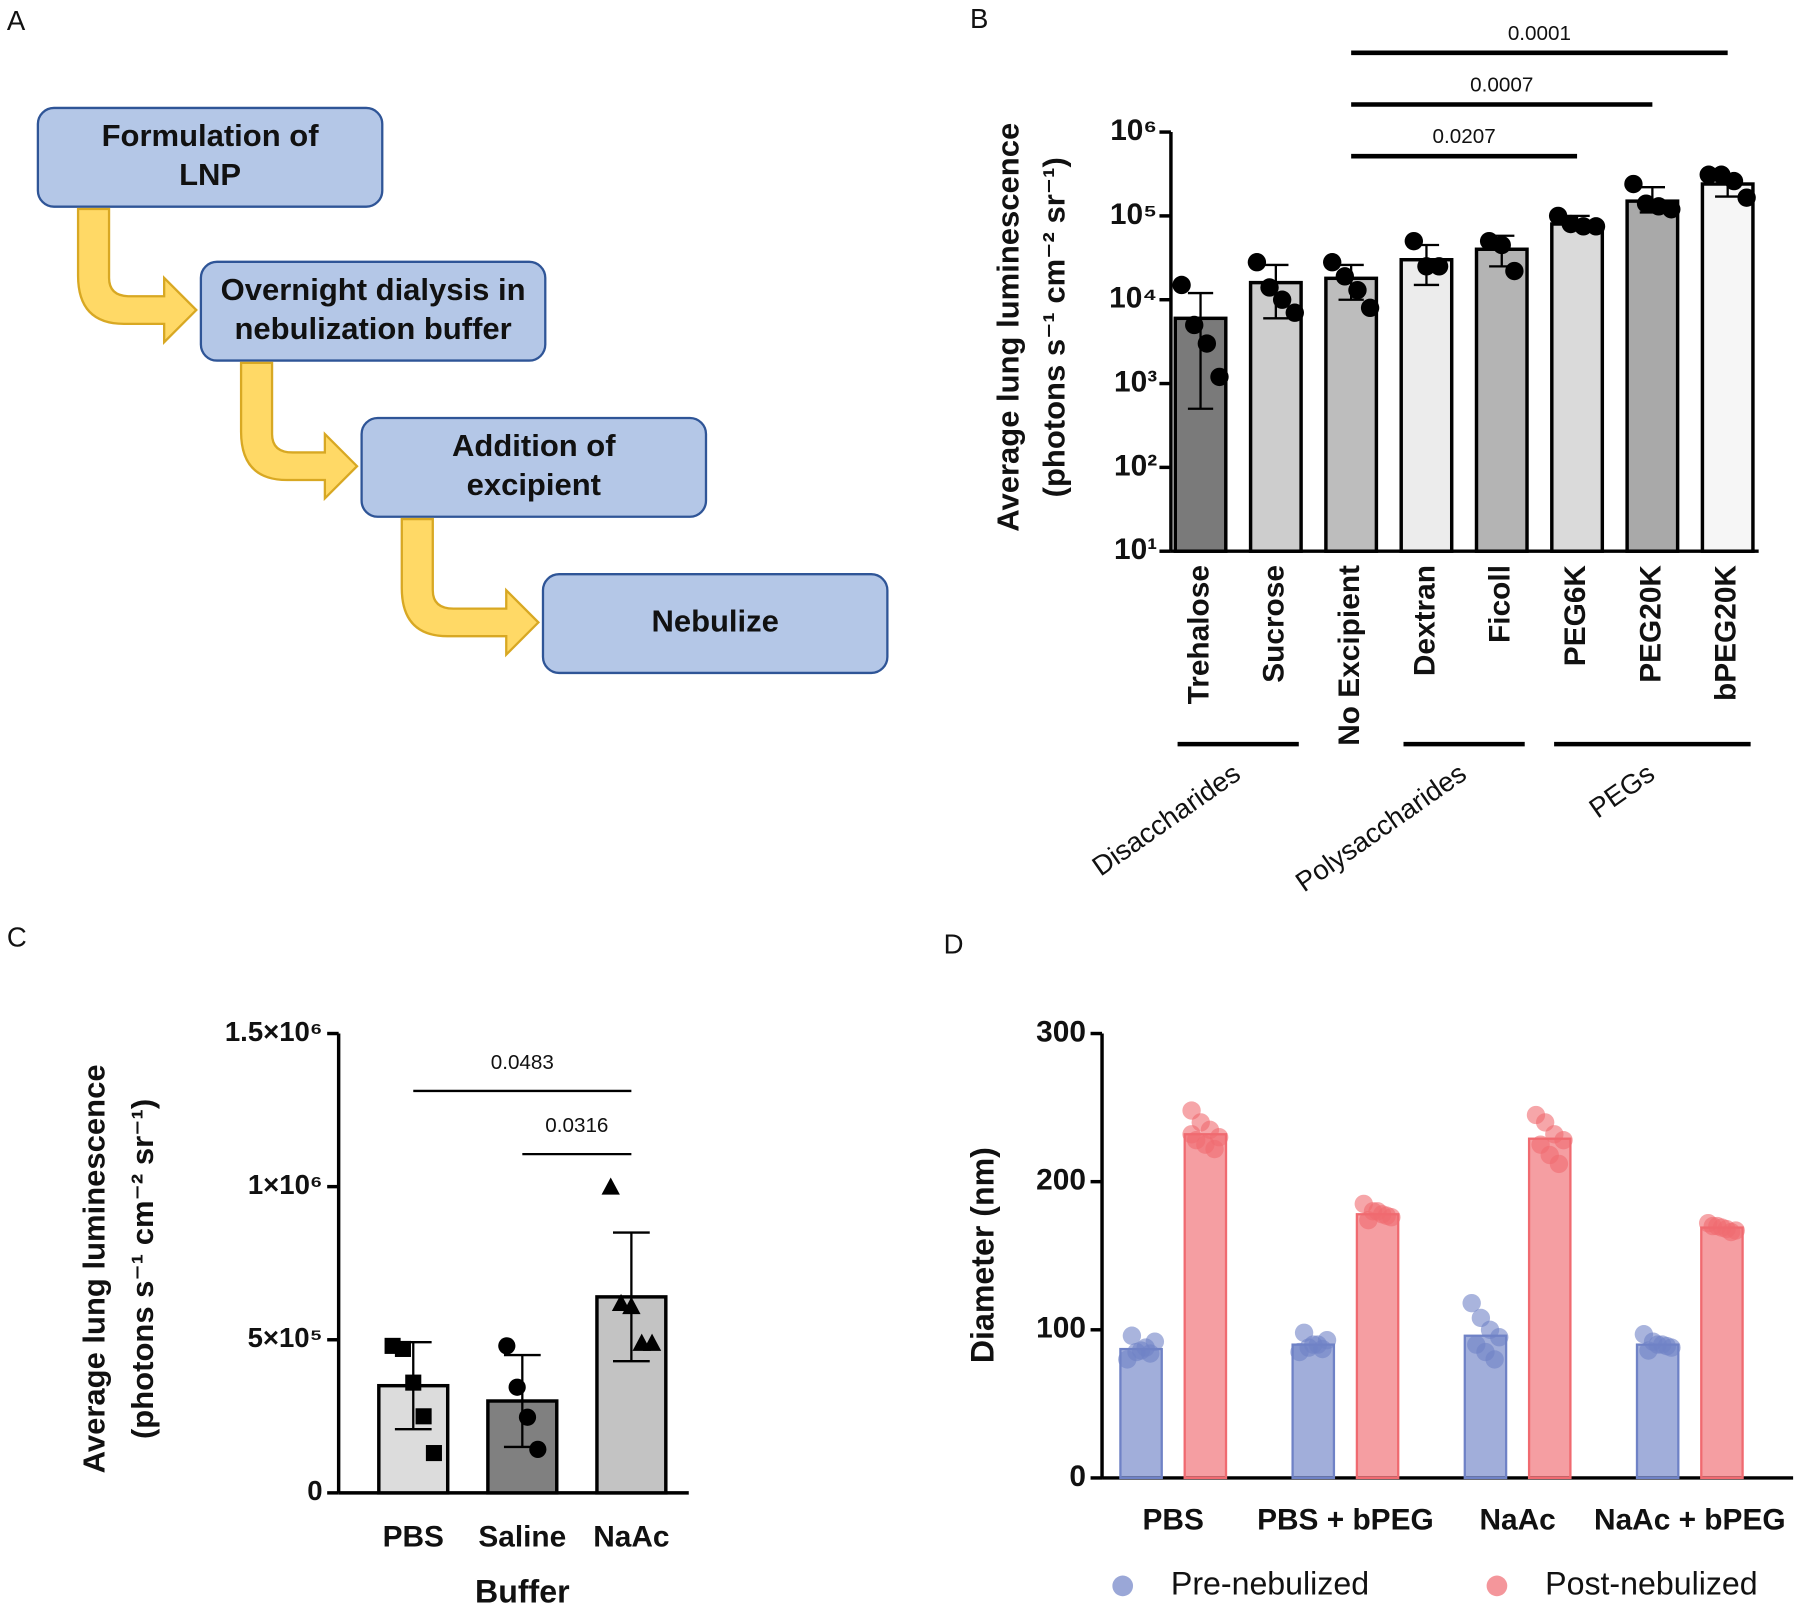 This screenshot has height=1610, width=1800. I want to click on y-tick-label: 10⁵, so click(1133, 214).